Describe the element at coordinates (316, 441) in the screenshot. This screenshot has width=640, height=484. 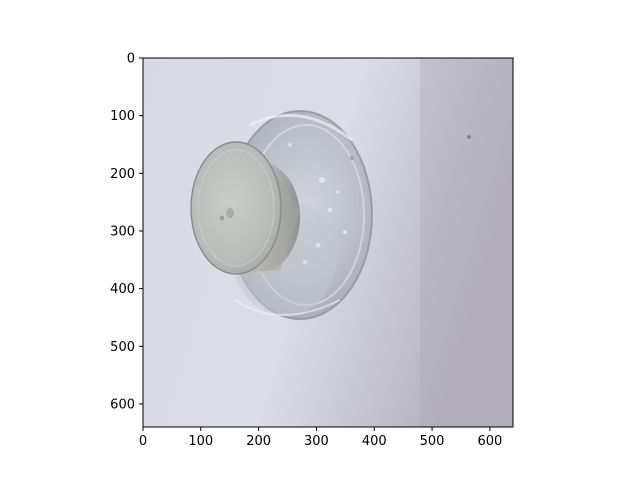
I see `x-tick-label: 300` at that location.